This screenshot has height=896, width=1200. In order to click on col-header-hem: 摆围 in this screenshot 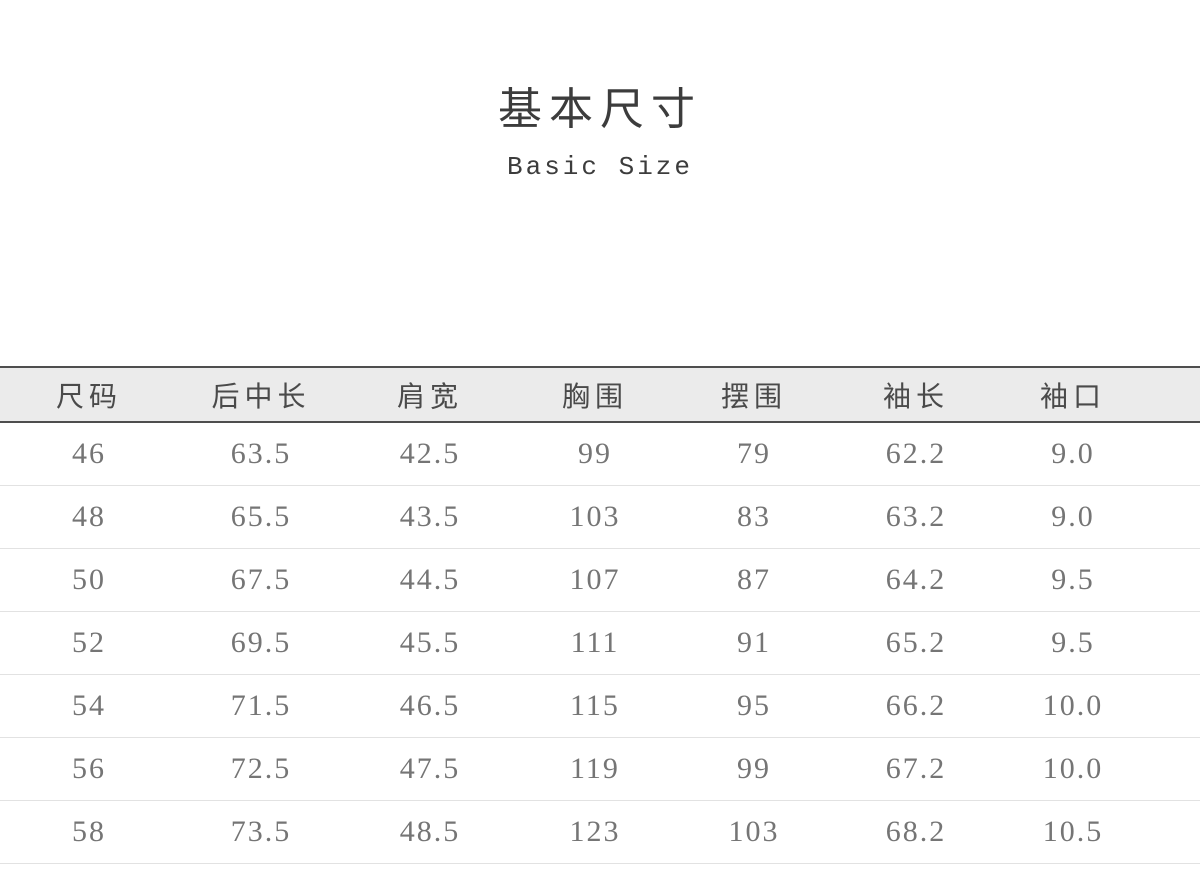, I will do `click(754, 394)`.